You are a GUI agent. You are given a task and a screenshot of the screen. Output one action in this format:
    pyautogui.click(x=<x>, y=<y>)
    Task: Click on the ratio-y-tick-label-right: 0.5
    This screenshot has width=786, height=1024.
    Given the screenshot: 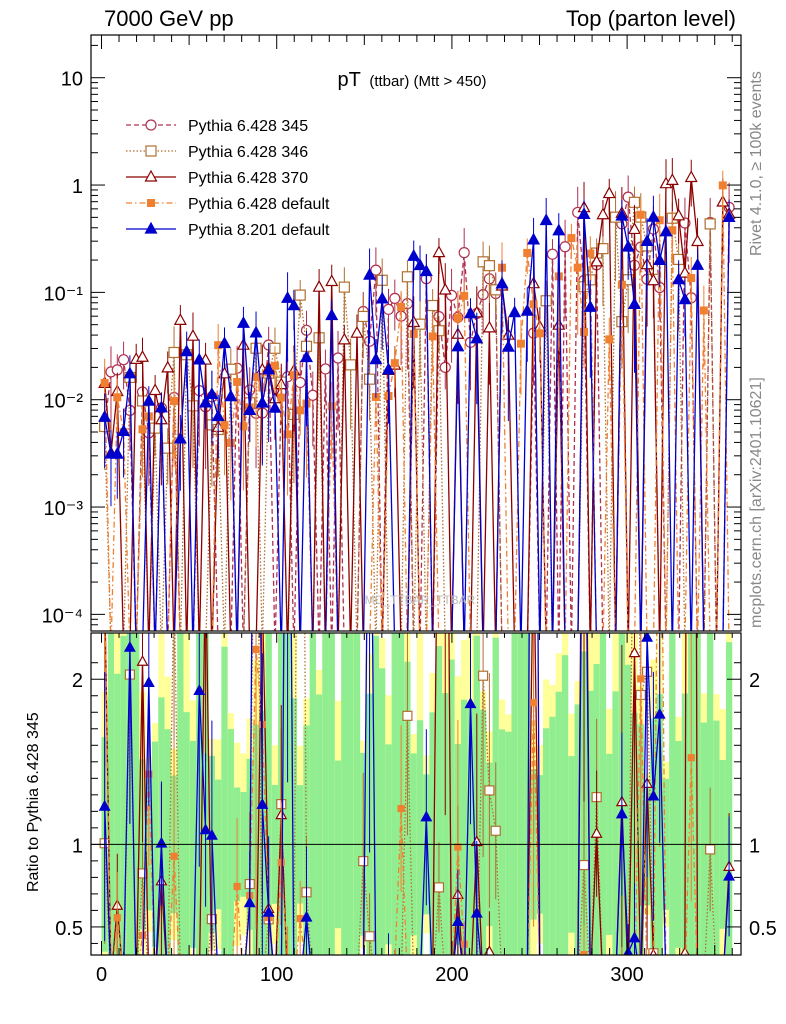 What is the action you would take?
    pyautogui.click(x=763, y=929)
    